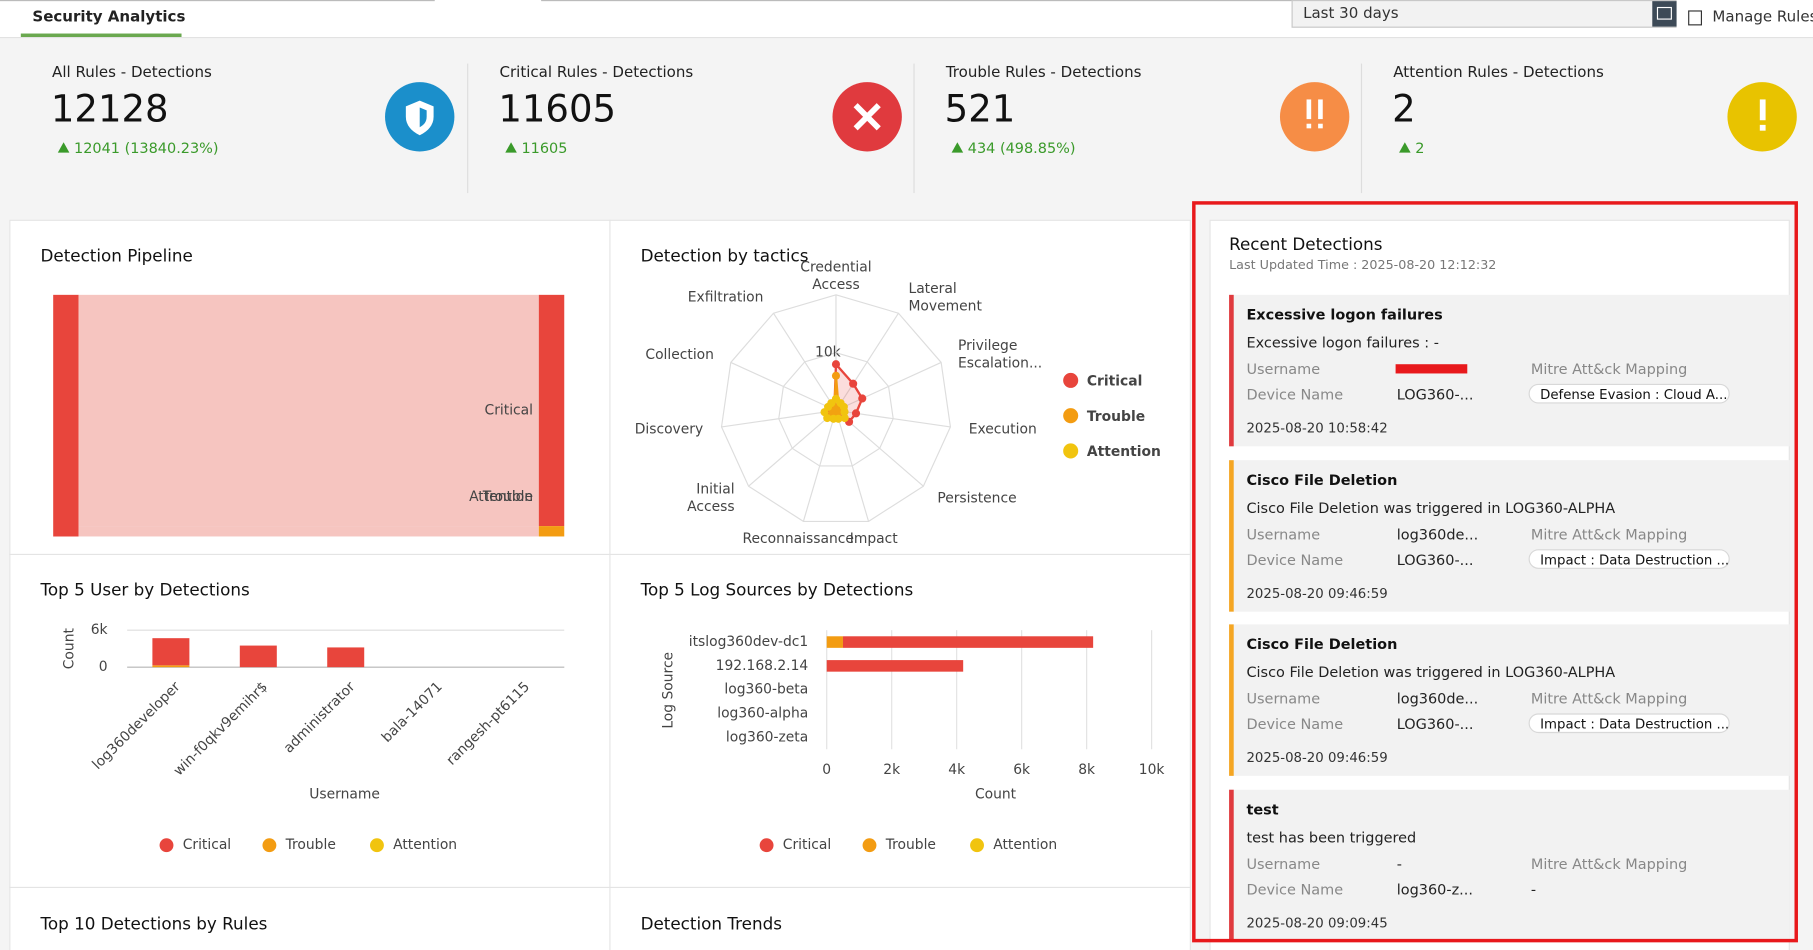 Image resolution: width=1813 pixels, height=950 pixels. Describe the element at coordinates (1399, 864) in the screenshot. I see `username: -` at that location.